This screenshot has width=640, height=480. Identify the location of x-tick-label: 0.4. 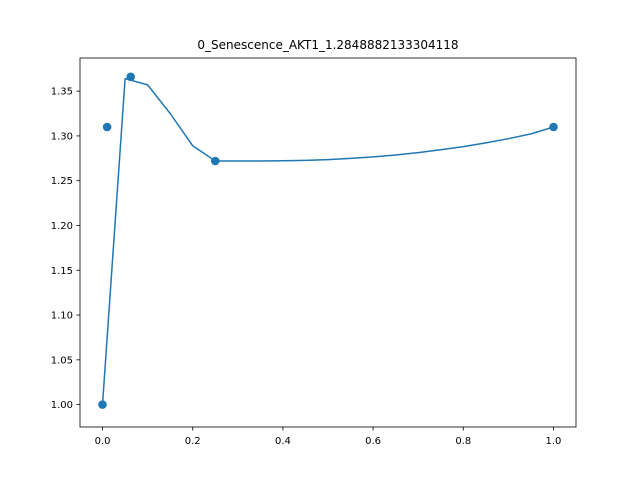
(283, 441).